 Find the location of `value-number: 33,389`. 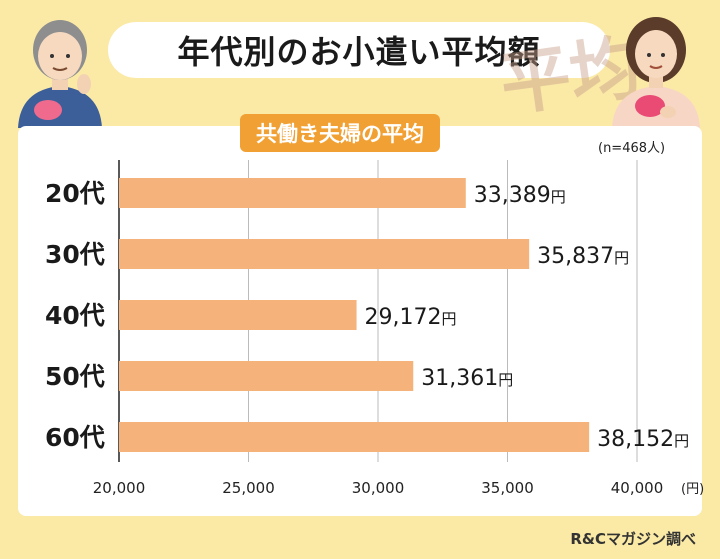

value-number: 33,389 is located at coordinates (512, 195).